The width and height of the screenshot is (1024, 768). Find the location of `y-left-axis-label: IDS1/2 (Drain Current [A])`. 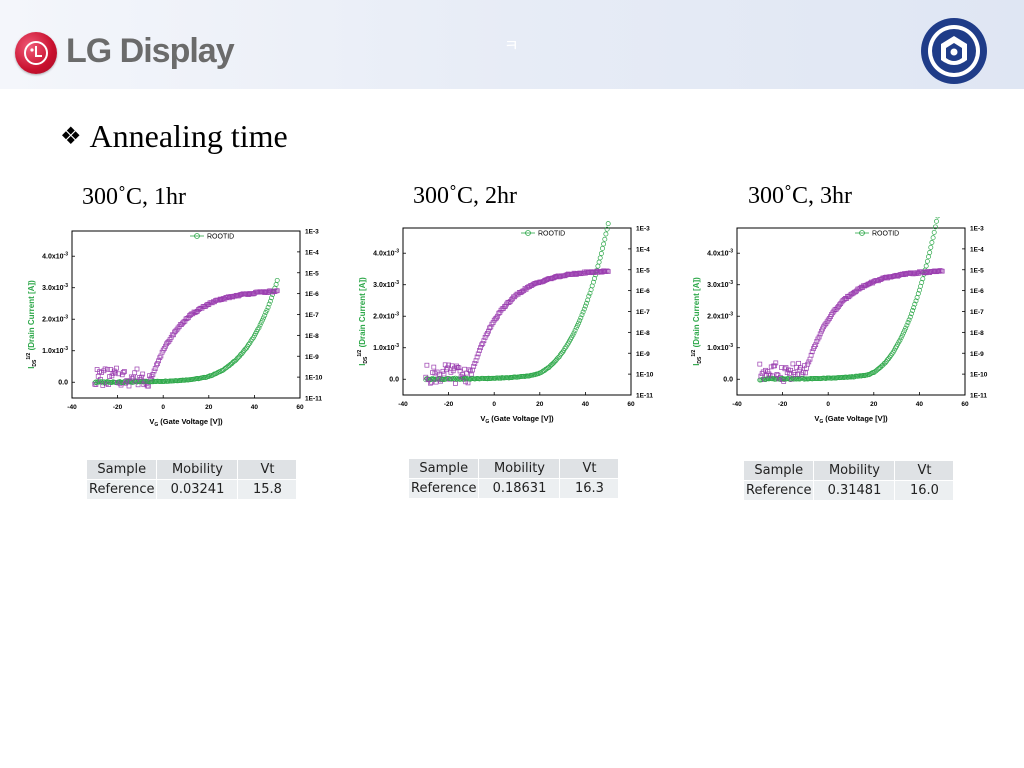

y-left-axis-label: IDS1/2 (Drain Current [A]) is located at coordinates (32, 324).